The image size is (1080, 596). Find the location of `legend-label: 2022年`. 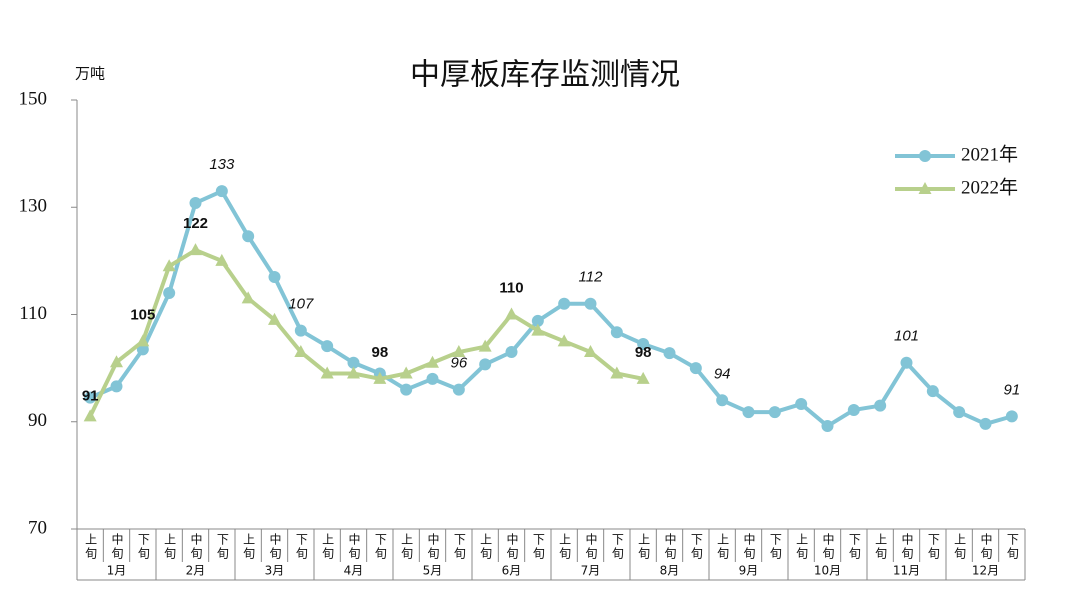

legend-label: 2022年 is located at coordinates (989, 187).